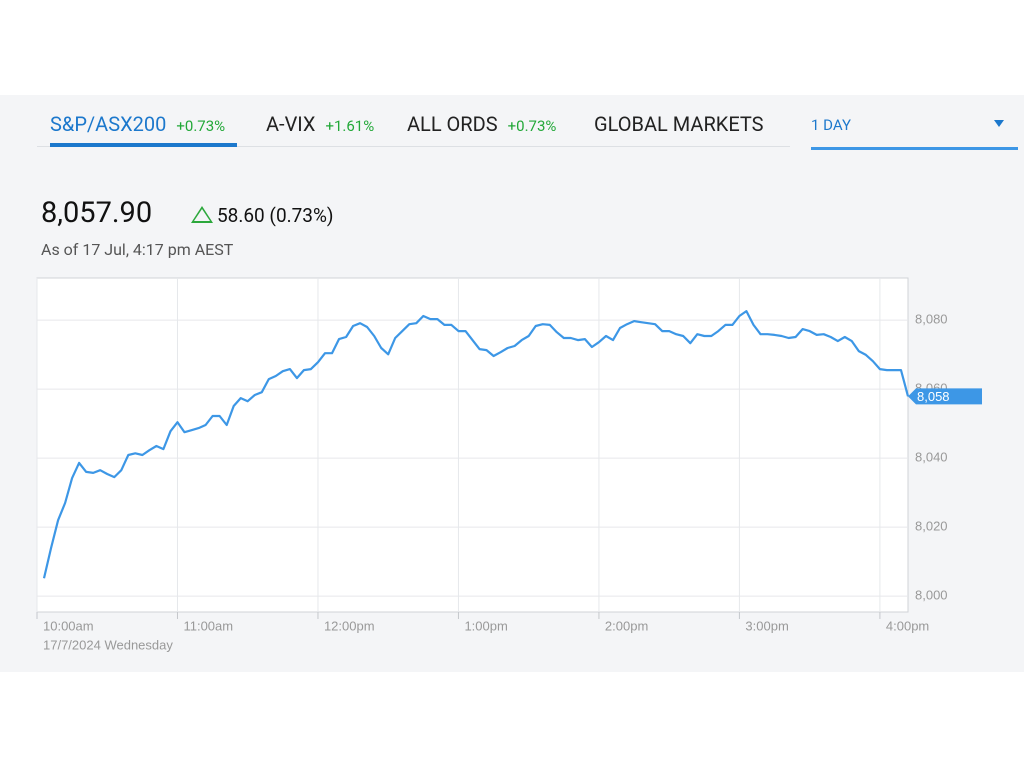 The height and width of the screenshot is (768, 1024). I want to click on tab: ALL ORDS +0.73%, so click(481, 124).